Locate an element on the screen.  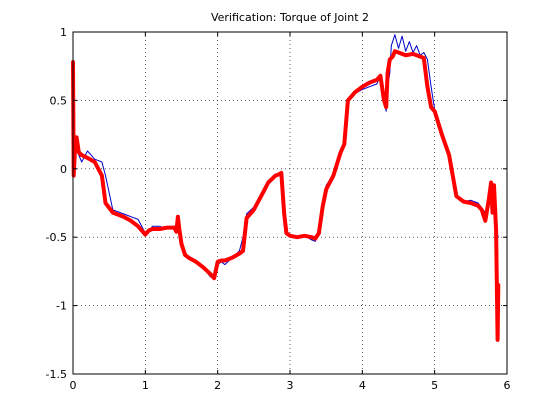
y-tick-label: 0 is located at coordinates (63, 169).